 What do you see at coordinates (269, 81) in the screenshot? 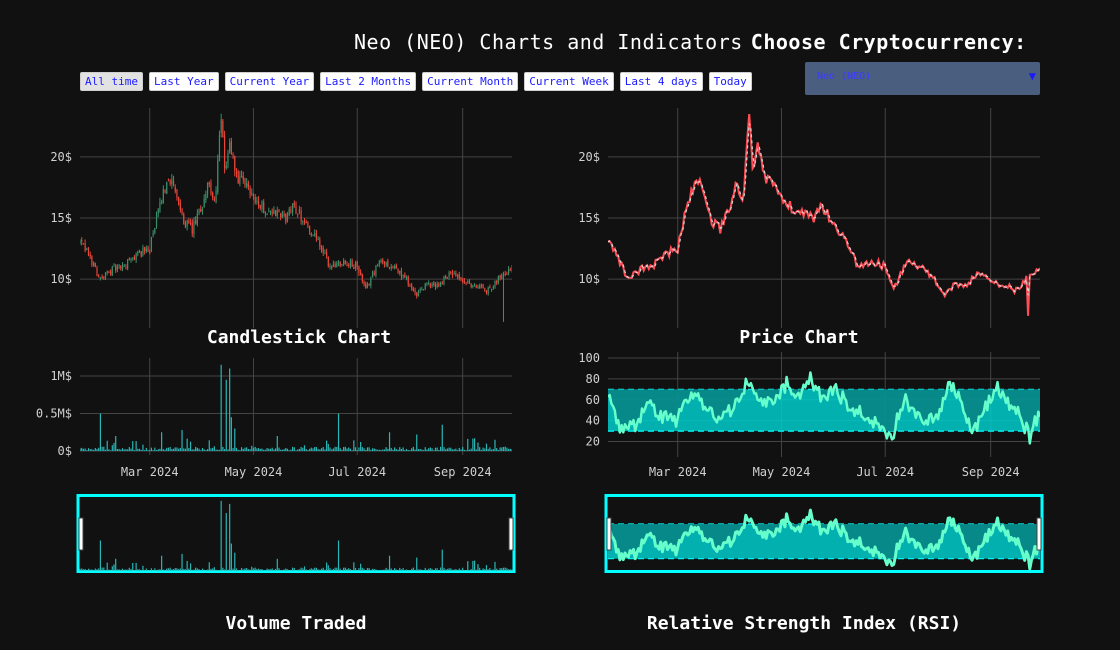
I see `range-button-current-year: Current Year` at bounding box center [269, 81].